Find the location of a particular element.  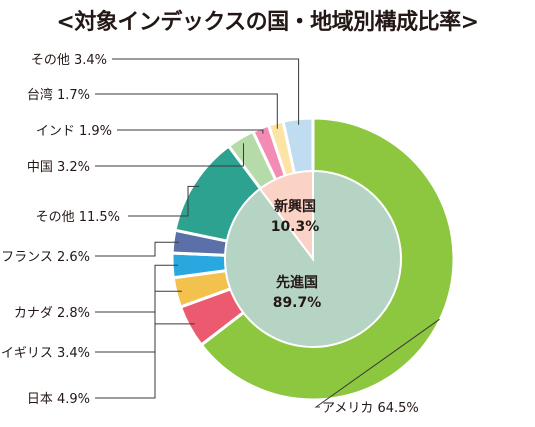

outer-label-0: アメリカ 64.5% is located at coordinates (370, 408).